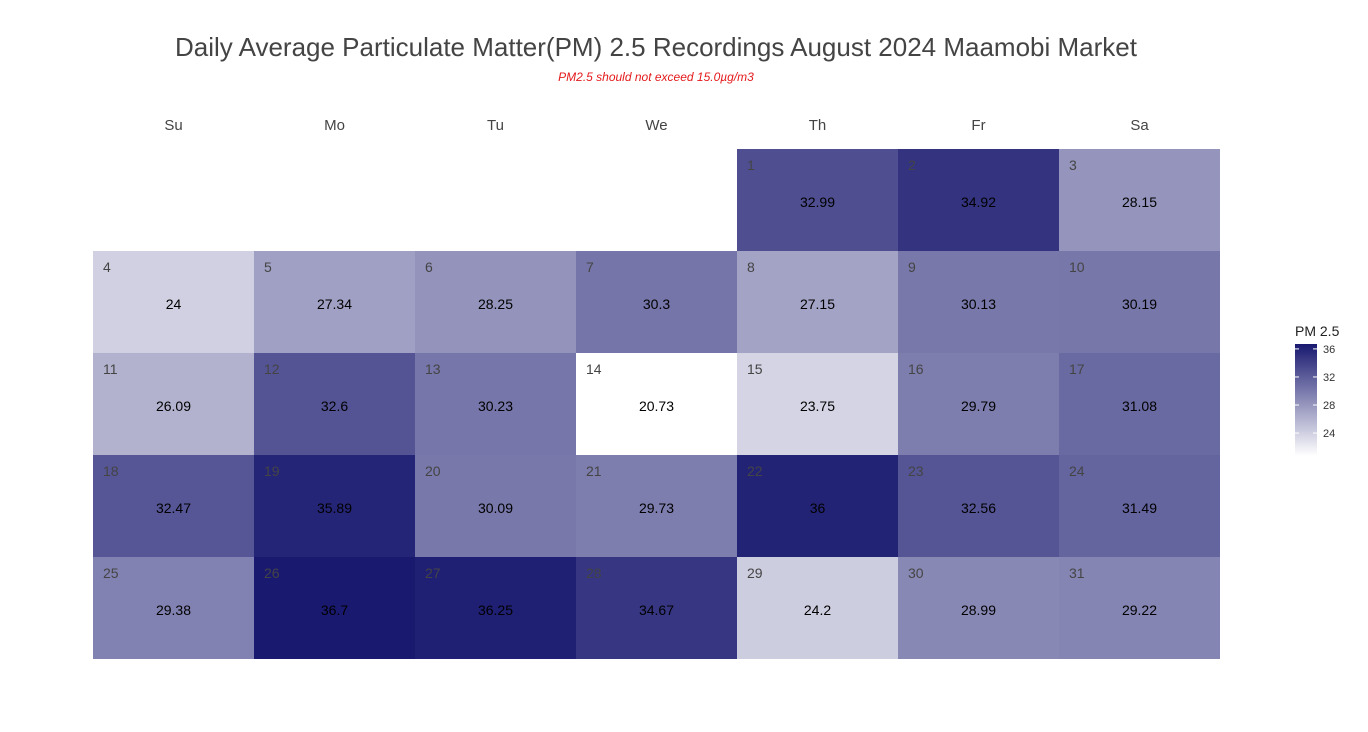  What do you see at coordinates (173, 125) in the screenshot?
I see `weekday-label: Su` at bounding box center [173, 125].